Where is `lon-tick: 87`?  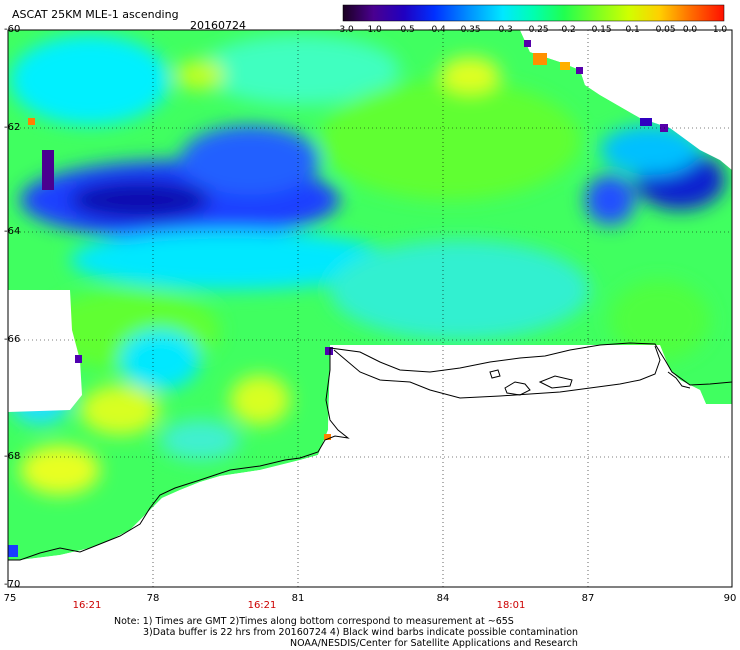 lon-tick: 87 is located at coordinates (588, 598).